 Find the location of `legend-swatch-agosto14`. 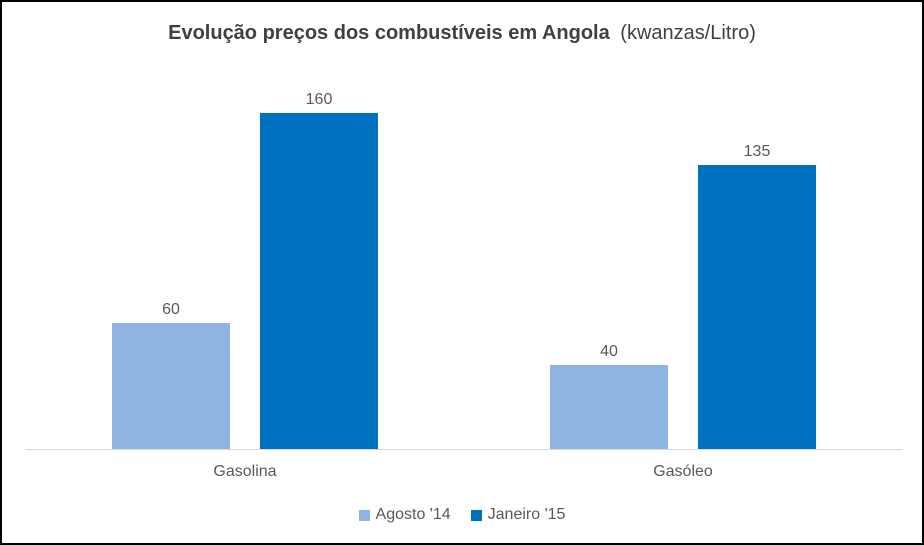

legend-swatch-agosto14 is located at coordinates (364, 515).